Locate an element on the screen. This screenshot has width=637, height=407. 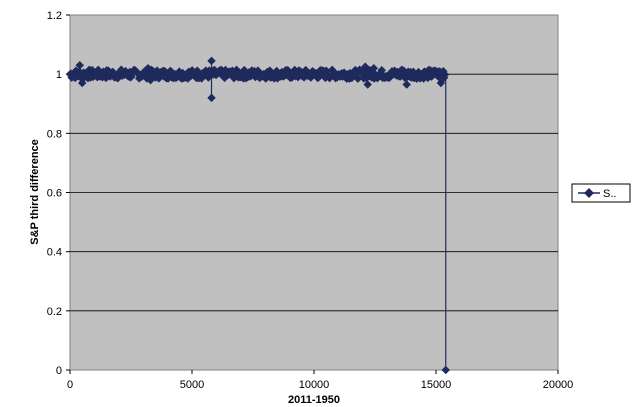
legend: S.. is located at coordinates (601, 193).